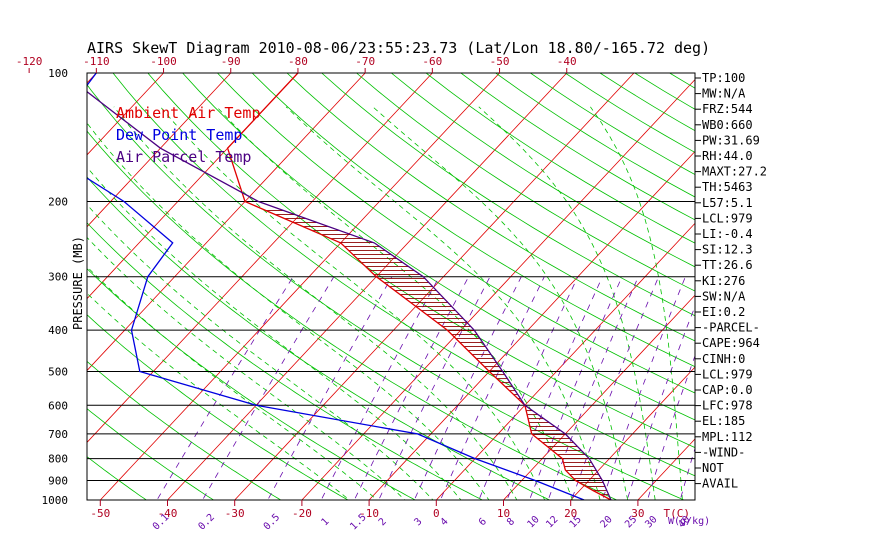 Image resolution: width=870 pixels, height=560 pixels. I want to click on legend-entry: Ambient Air Temp, so click(188, 113).